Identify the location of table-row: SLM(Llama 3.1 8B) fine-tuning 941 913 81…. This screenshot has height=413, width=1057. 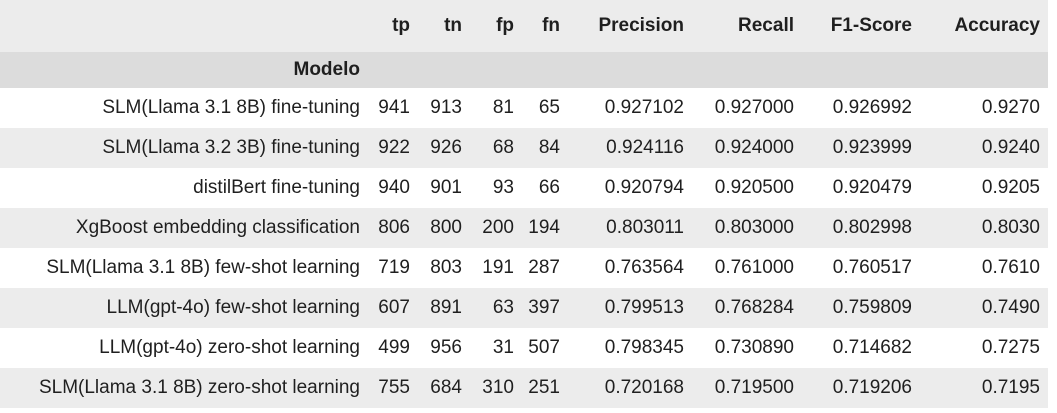
(524, 108).